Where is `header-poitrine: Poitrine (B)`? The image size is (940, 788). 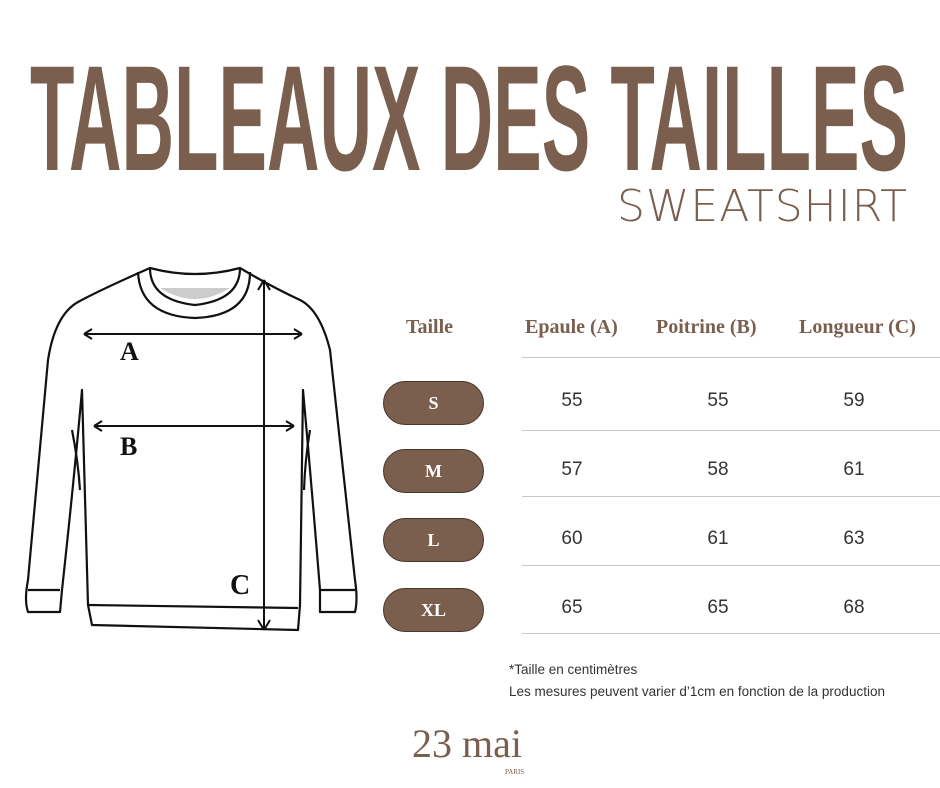
header-poitrine: Poitrine (B) is located at coordinates (706, 327).